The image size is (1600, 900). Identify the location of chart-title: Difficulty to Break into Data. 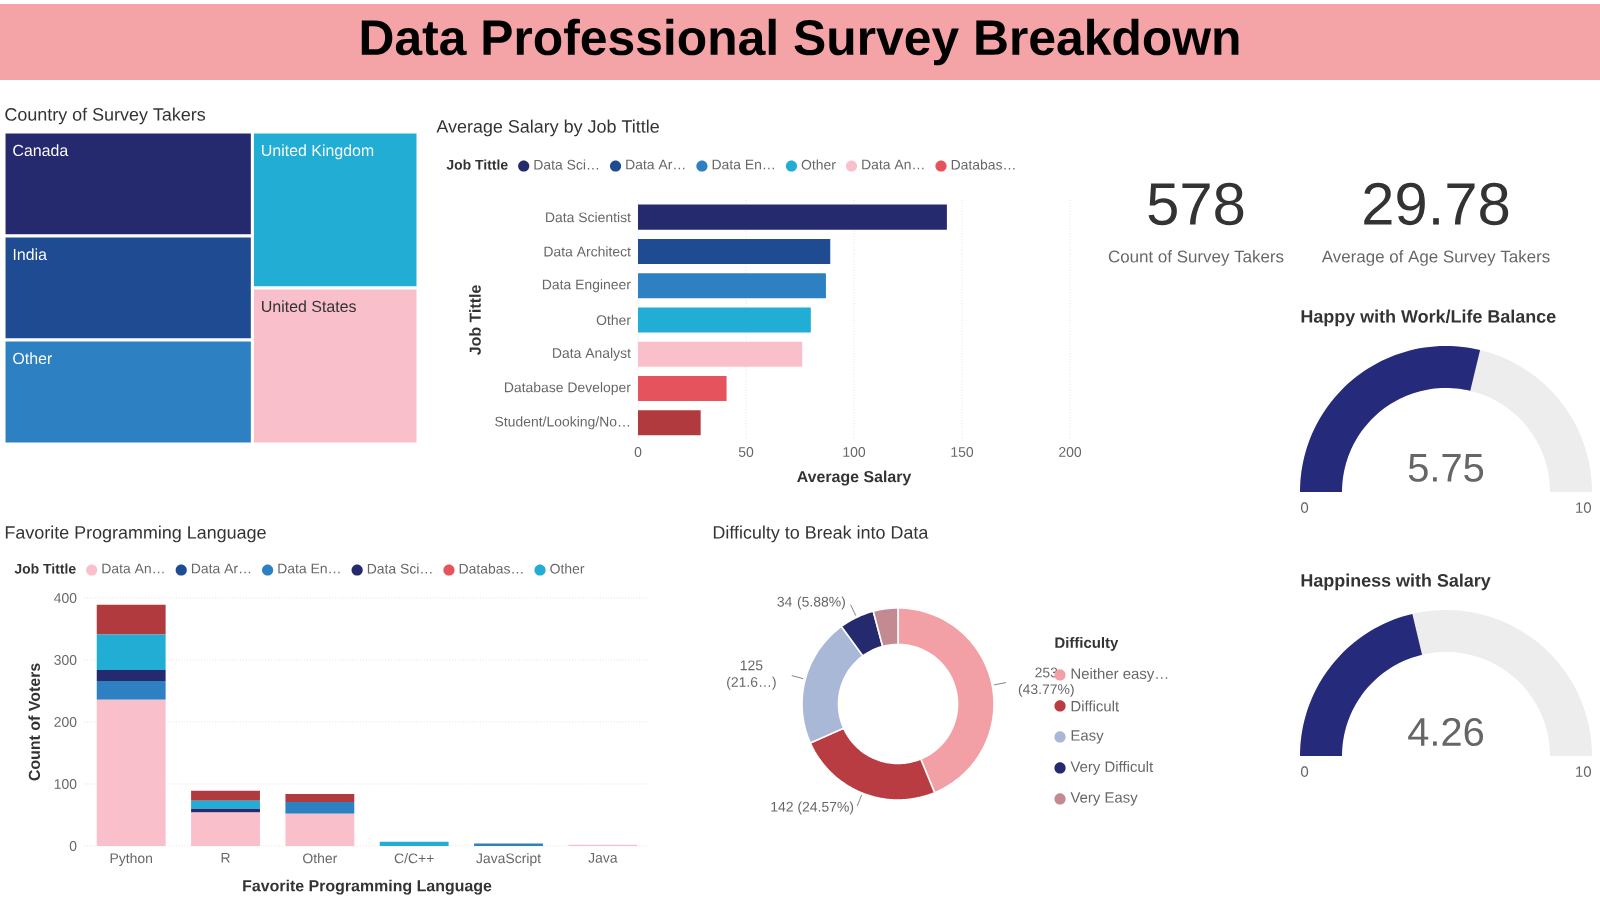
(821, 534).